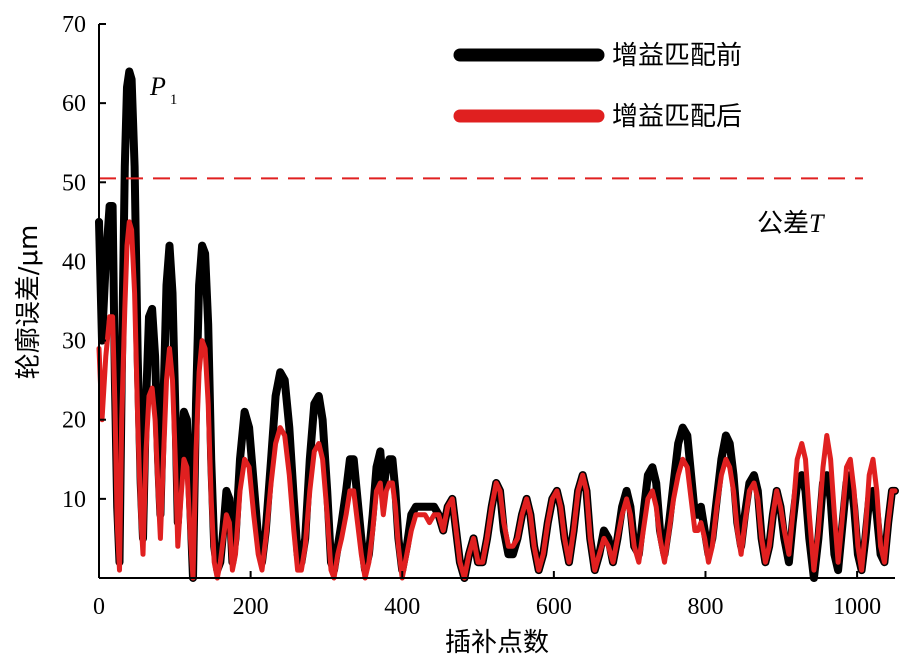  Describe the element at coordinates (74, 421) in the screenshot. I see `y-tick-label: 20` at that location.